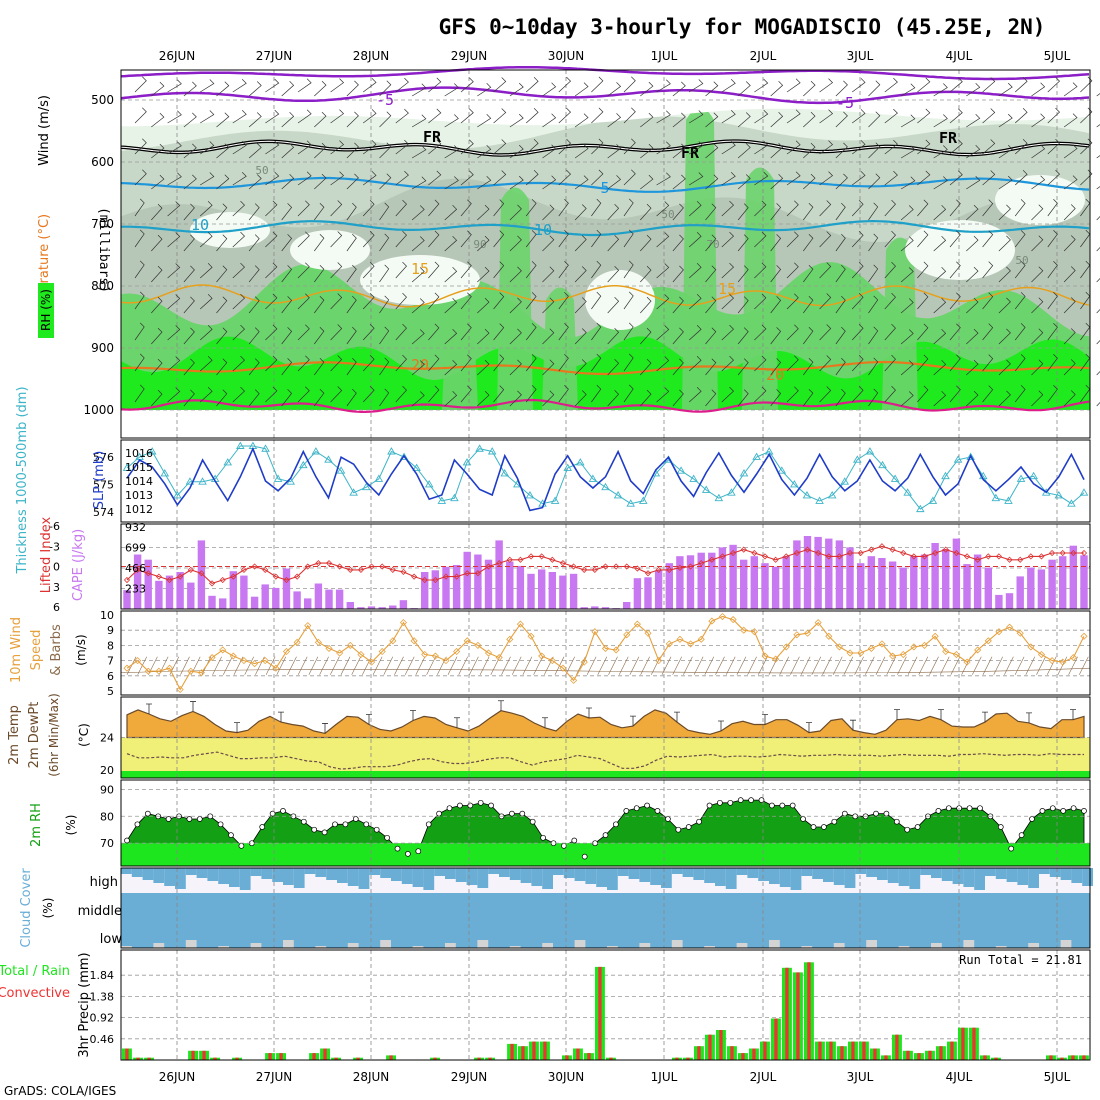 This screenshot has width=1100, height=1100. I want to click on rh-moist-column, so click(560, 348).